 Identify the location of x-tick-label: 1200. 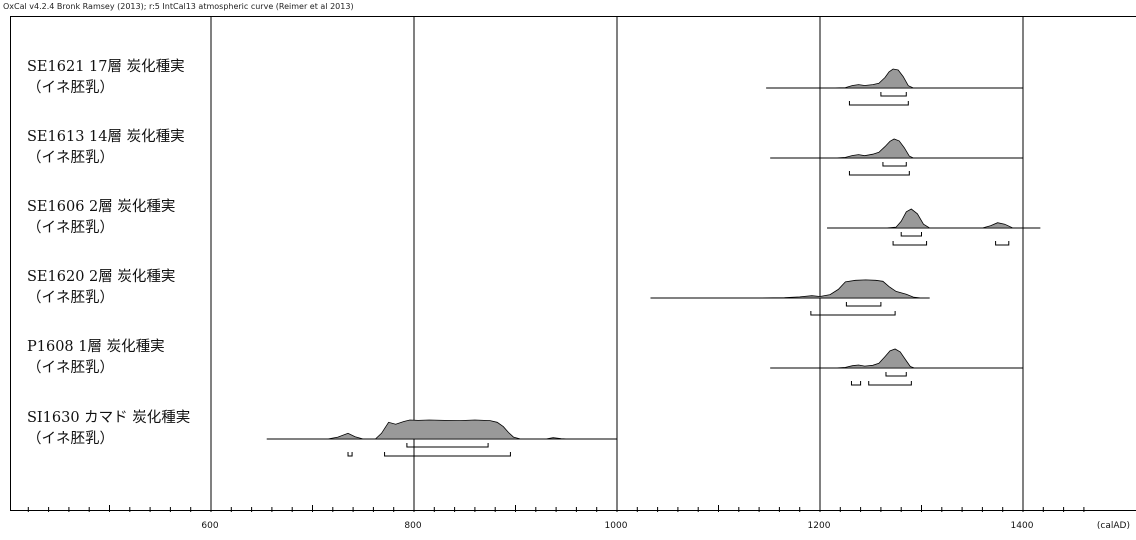
(819, 526).